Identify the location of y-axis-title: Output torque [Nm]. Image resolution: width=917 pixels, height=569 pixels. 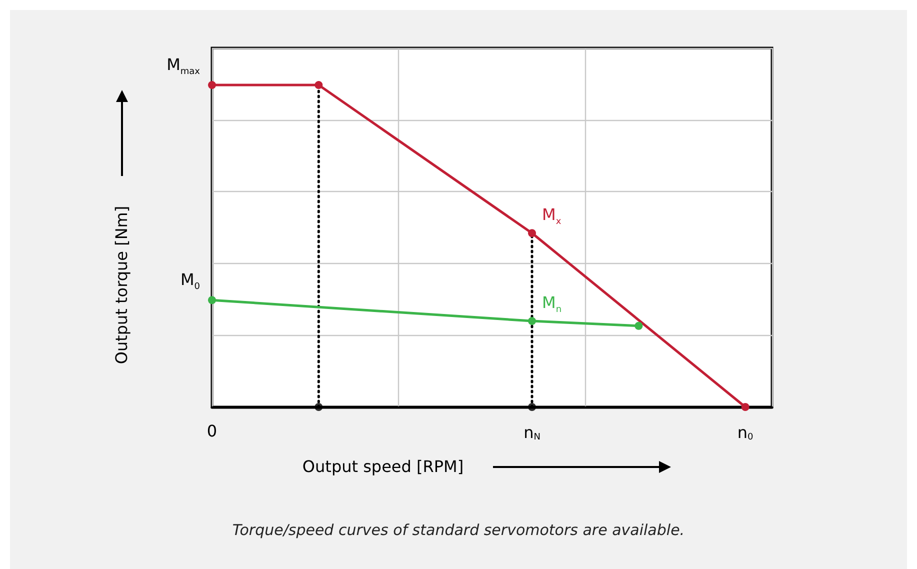
(121, 285).